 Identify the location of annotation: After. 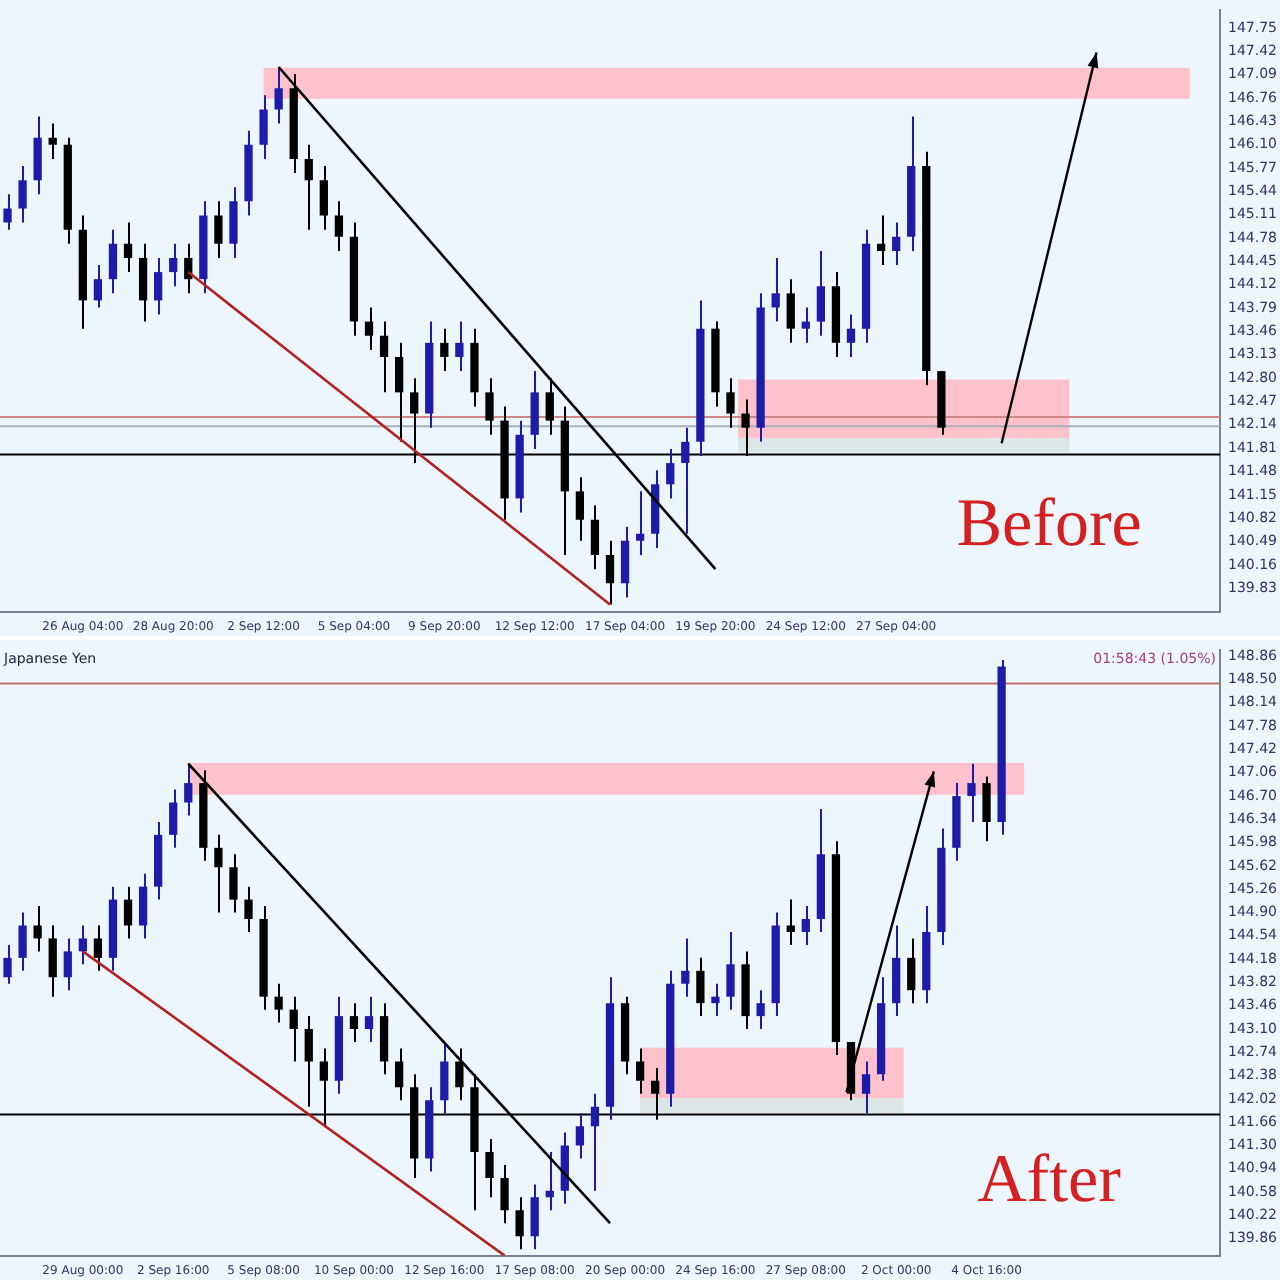
(1050, 1179).